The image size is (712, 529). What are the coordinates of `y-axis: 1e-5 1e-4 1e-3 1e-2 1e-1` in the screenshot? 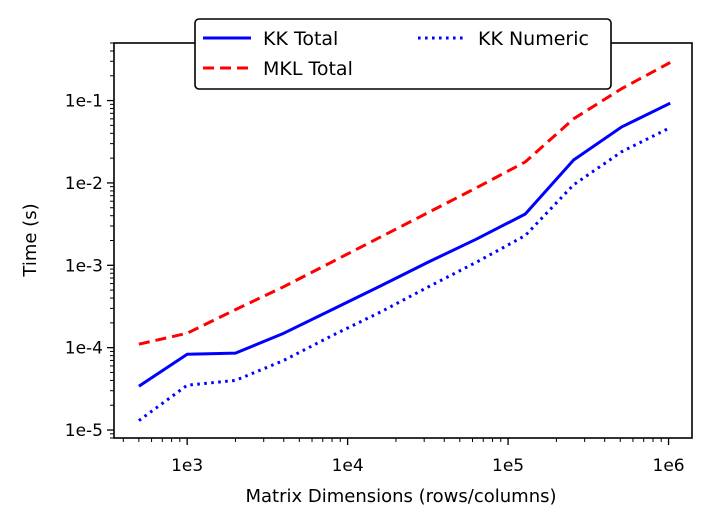 It's located at (89, 241).